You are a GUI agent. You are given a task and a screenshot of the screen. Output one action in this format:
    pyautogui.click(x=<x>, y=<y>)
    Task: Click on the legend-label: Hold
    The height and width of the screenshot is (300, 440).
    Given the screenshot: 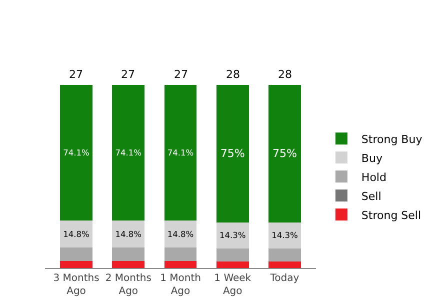 What is the action you would take?
    pyautogui.click(x=373, y=177)
    